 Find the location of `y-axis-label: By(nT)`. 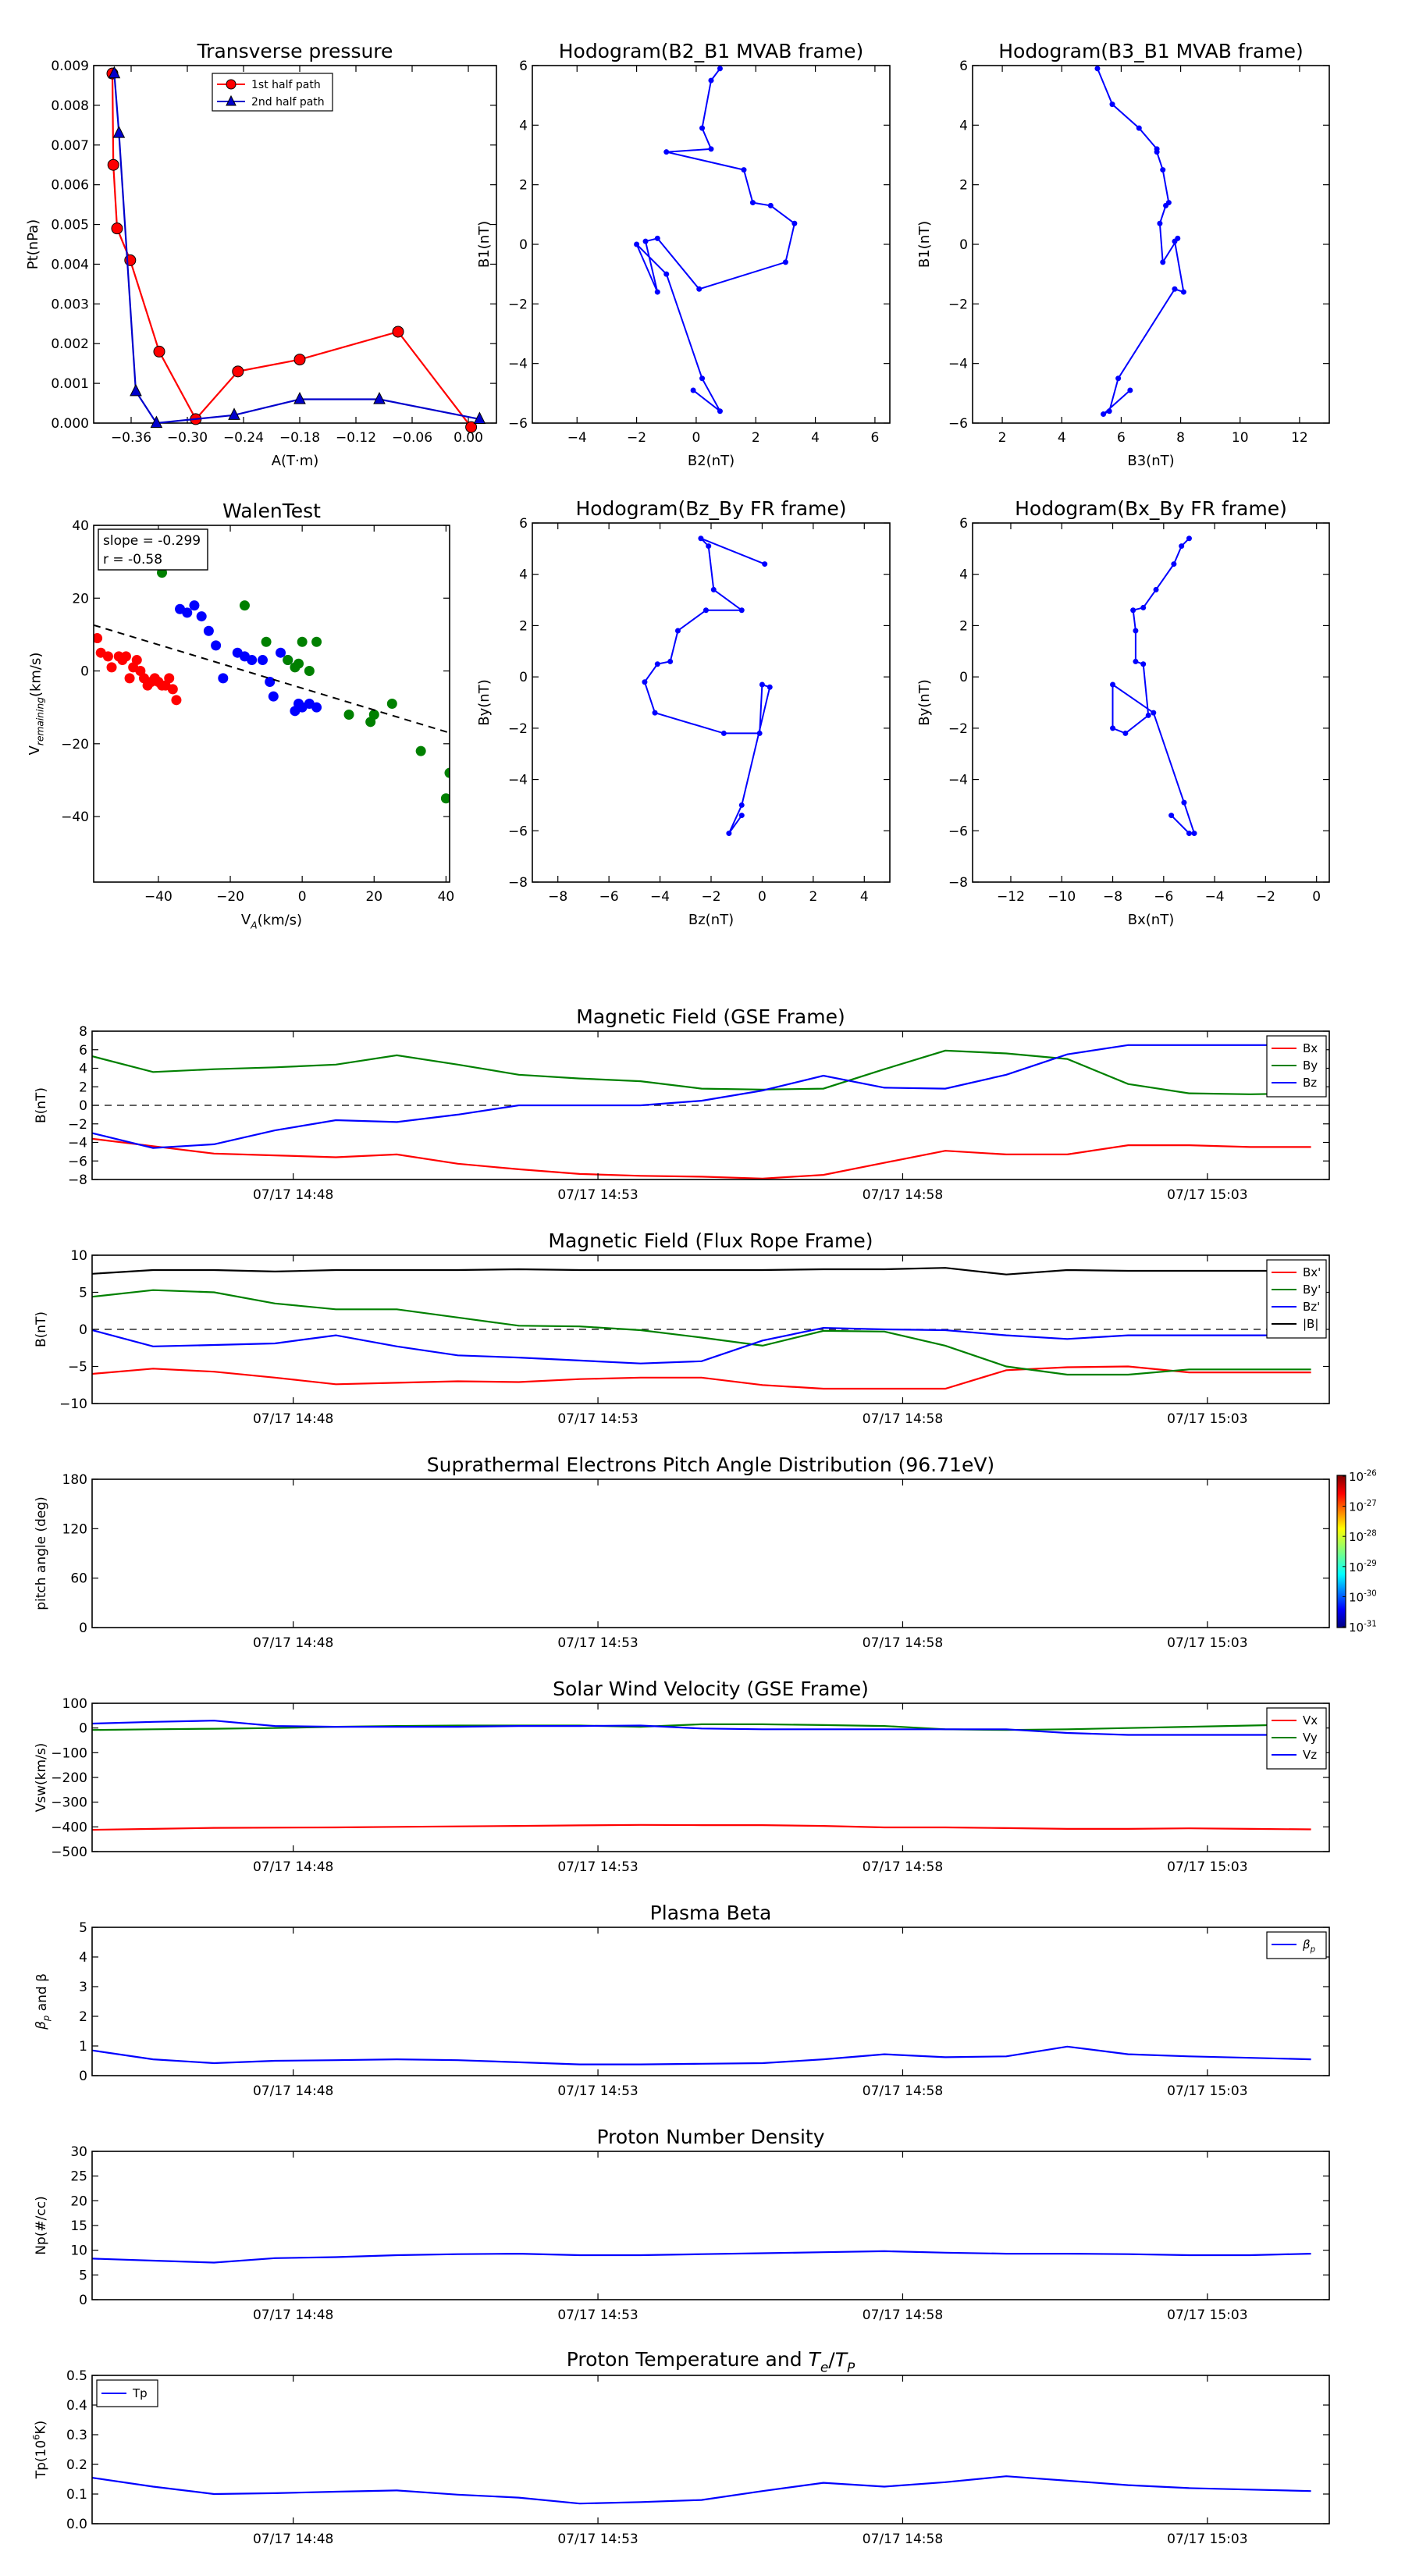

y-axis-label: By(nT) is located at coordinates (484, 702).